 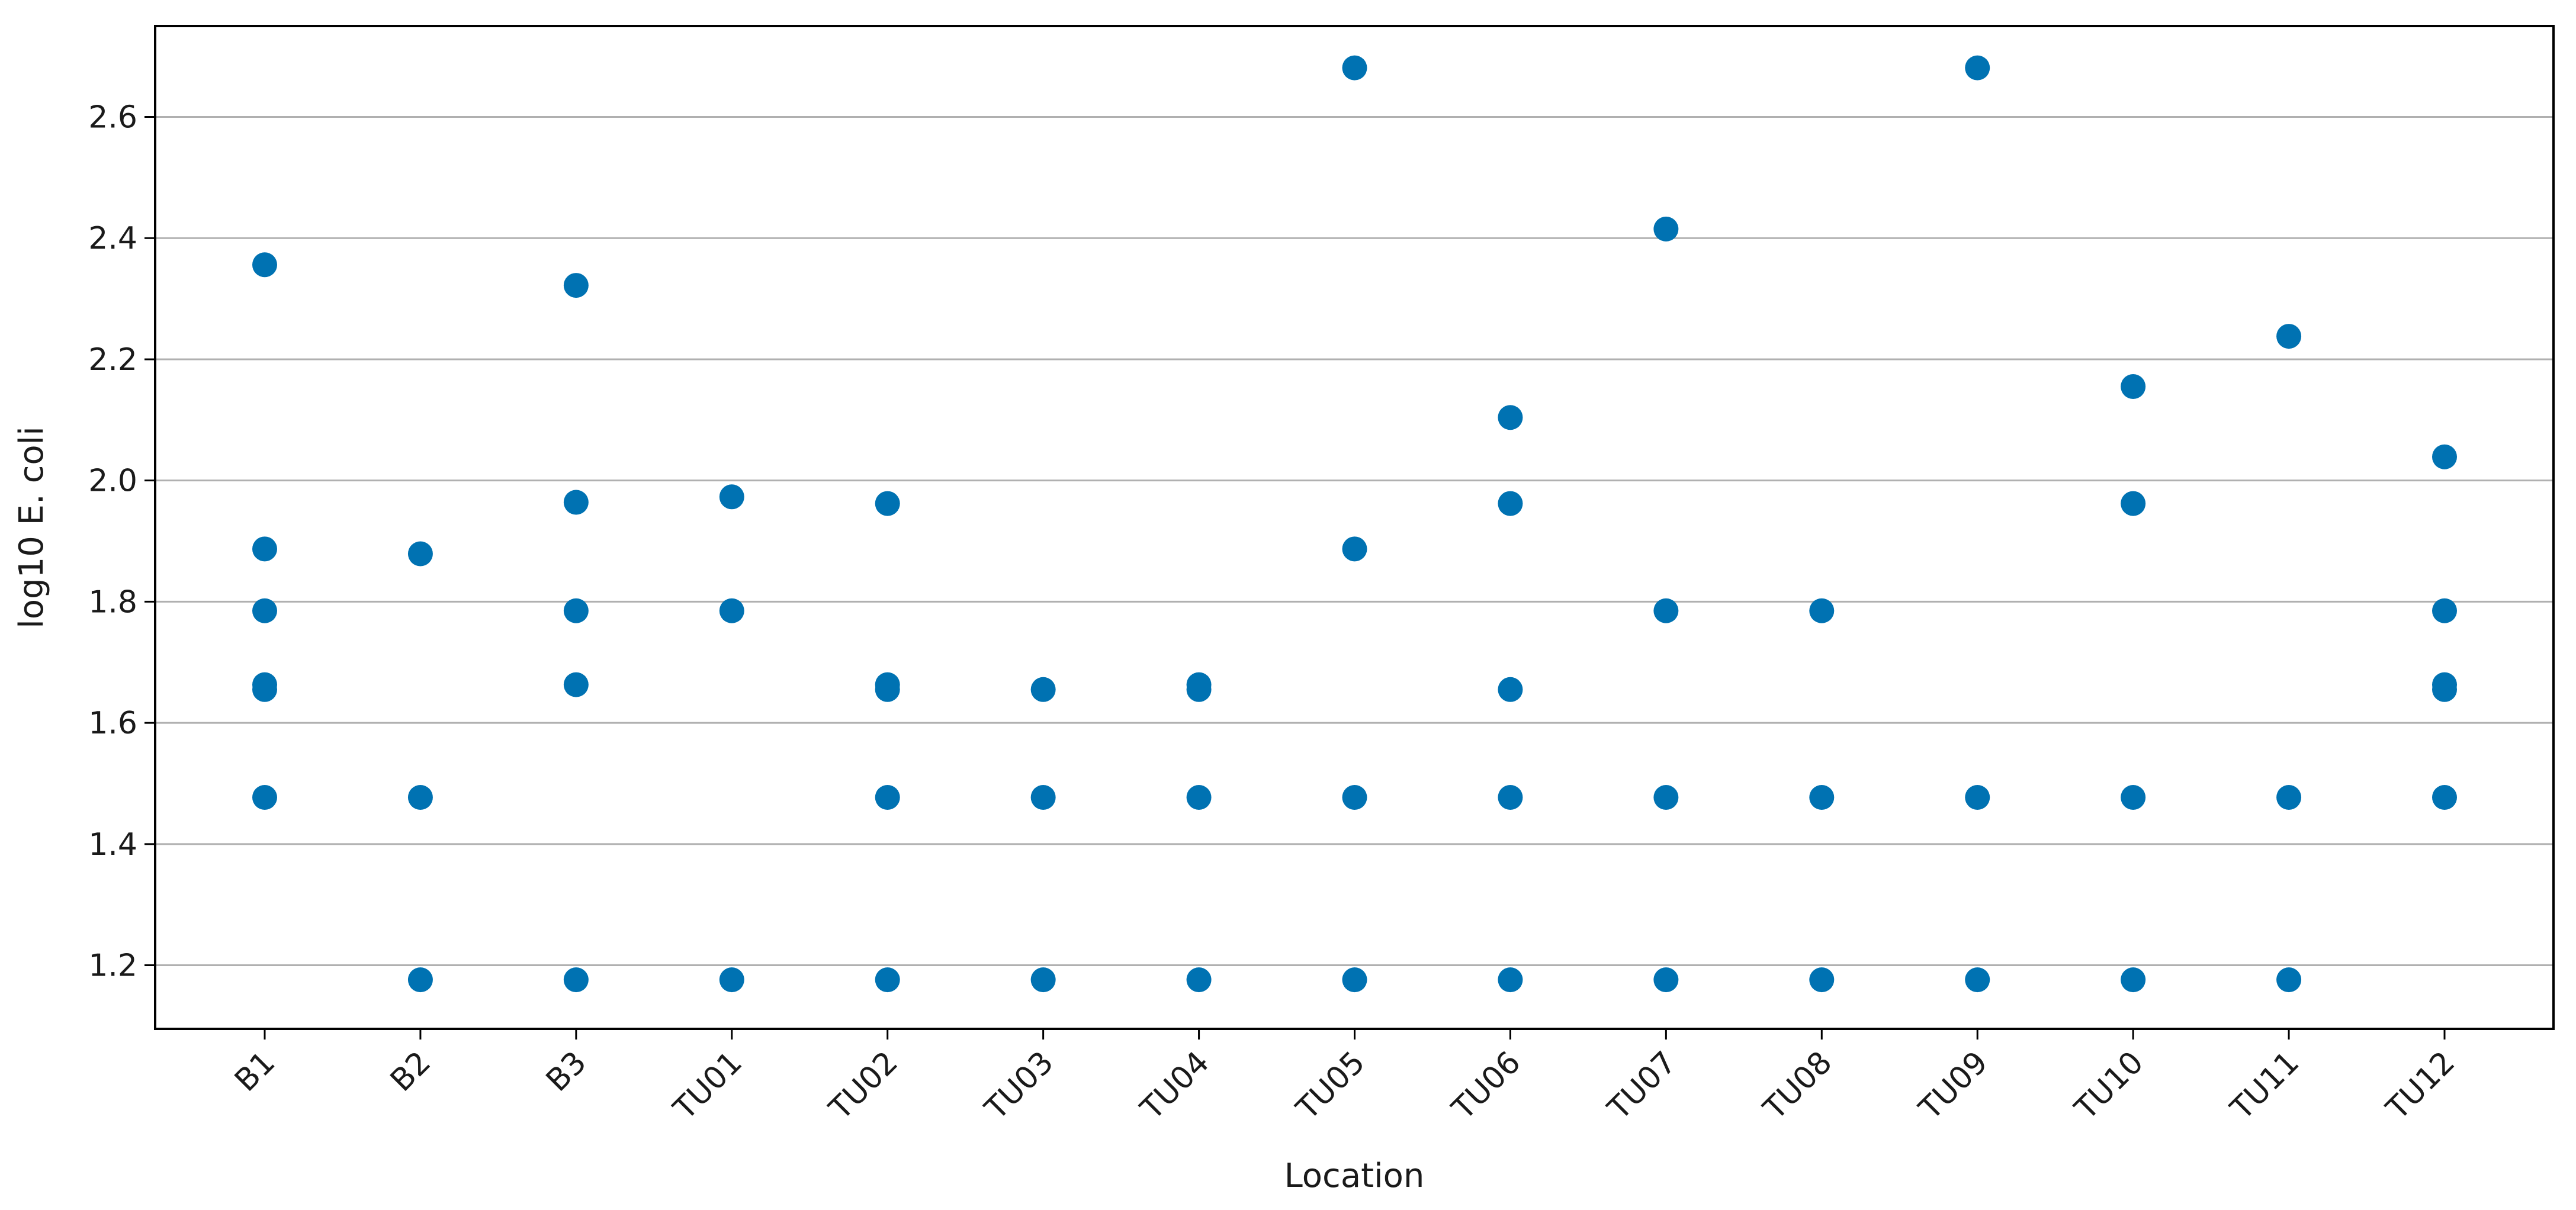 What do you see at coordinates (1330, 1086) in the screenshot?
I see `x-tick-label: TU05` at bounding box center [1330, 1086].